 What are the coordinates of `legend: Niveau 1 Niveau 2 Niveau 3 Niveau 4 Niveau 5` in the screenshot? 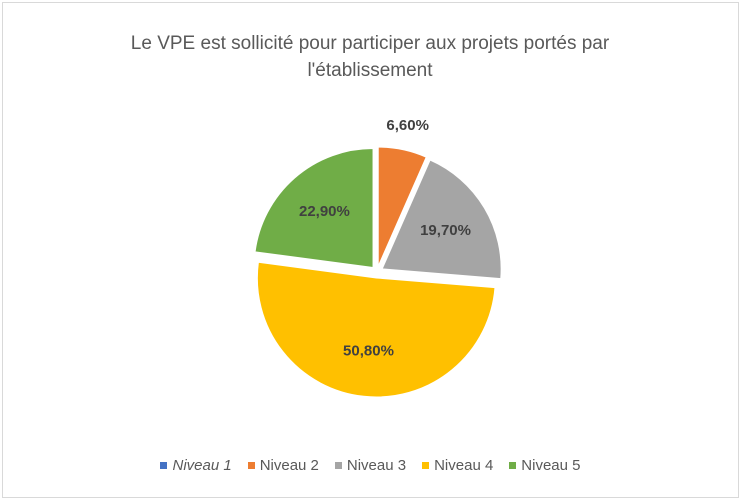 It's located at (370, 465).